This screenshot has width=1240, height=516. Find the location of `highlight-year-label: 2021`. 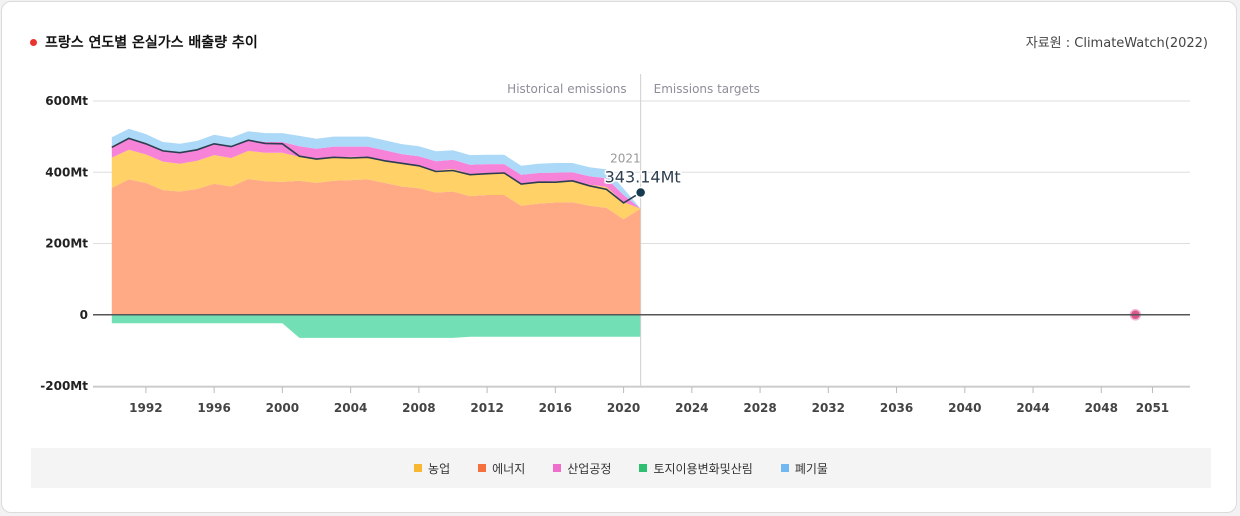

highlight-year-label: 2021 is located at coordinates (625, 159).